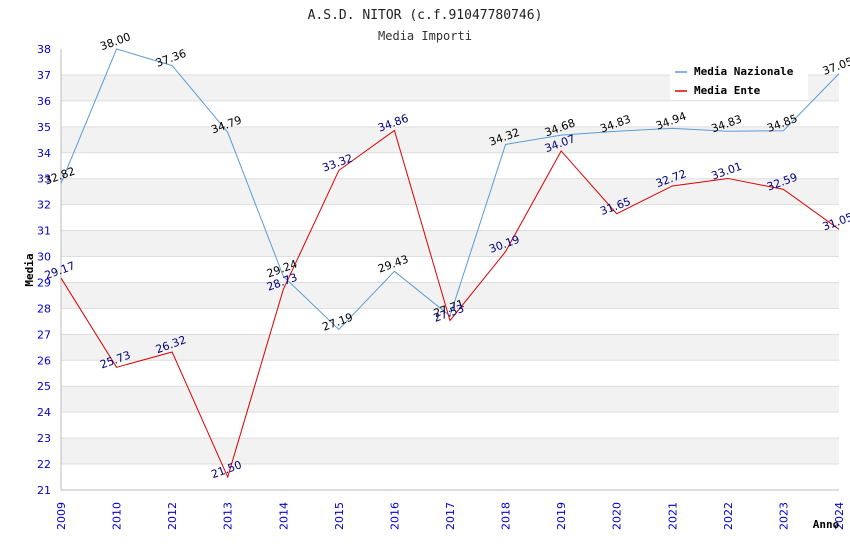 This screenshot has height=550, width=850. What do you see at coordinates (339, 516) in the screenshot?
I see `x-tick-label: 2015` at bounding box center [339, 516].